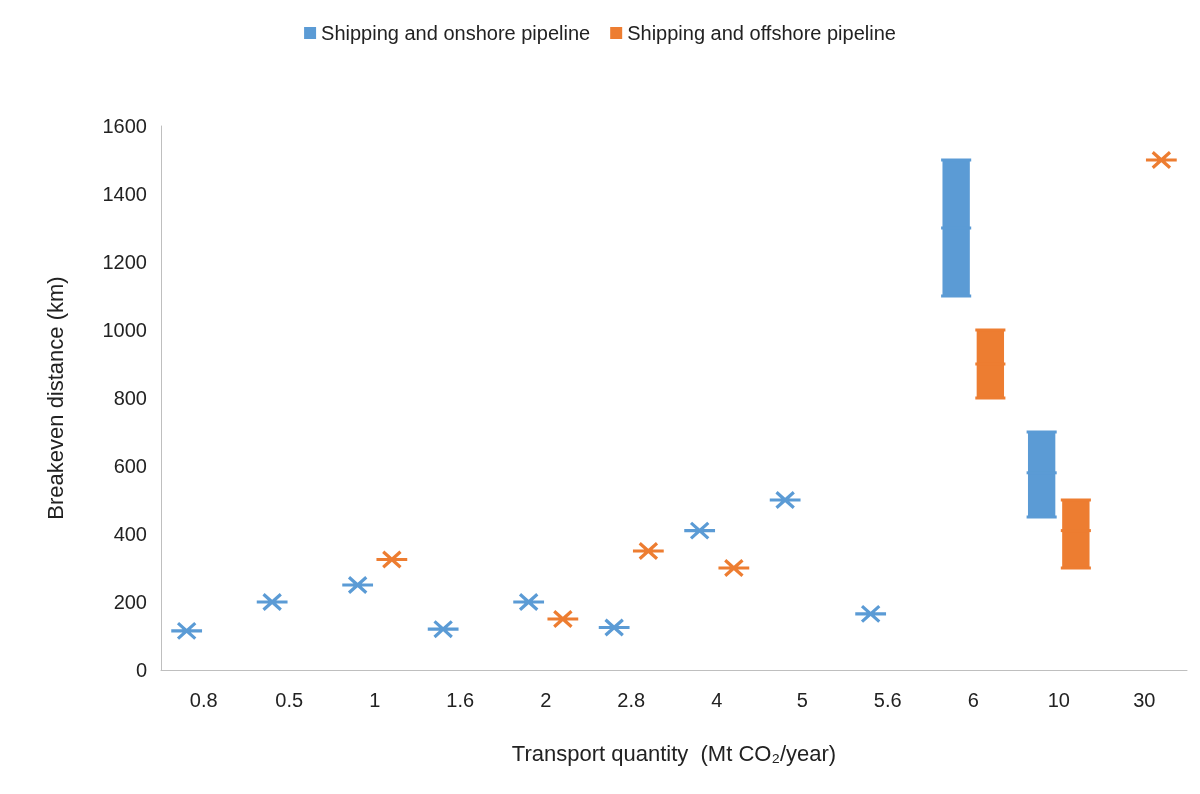  Describe the element at coordinates (141, 670) in the screenshot. I see `y-tick-label: 0` at that location.